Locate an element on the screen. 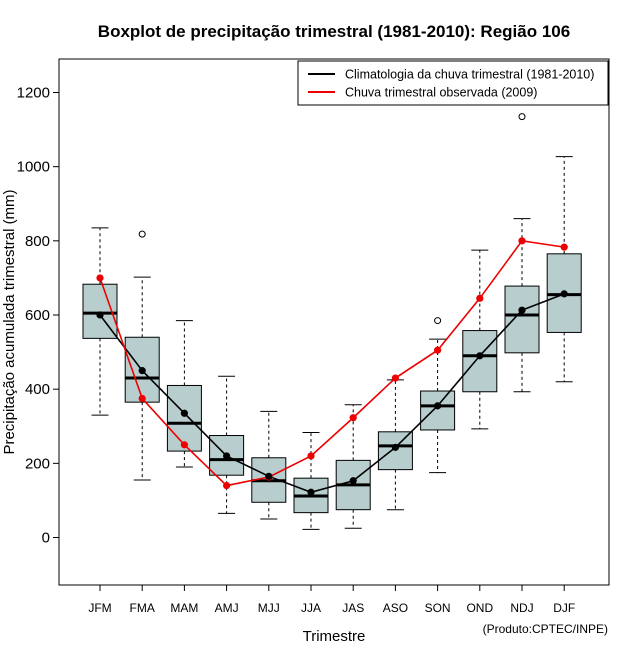 The width and height of the screenshot is (640, 660). y-axis-label: Precipitação acumulada trimestral (mm) is located at coordinates (9, 321).